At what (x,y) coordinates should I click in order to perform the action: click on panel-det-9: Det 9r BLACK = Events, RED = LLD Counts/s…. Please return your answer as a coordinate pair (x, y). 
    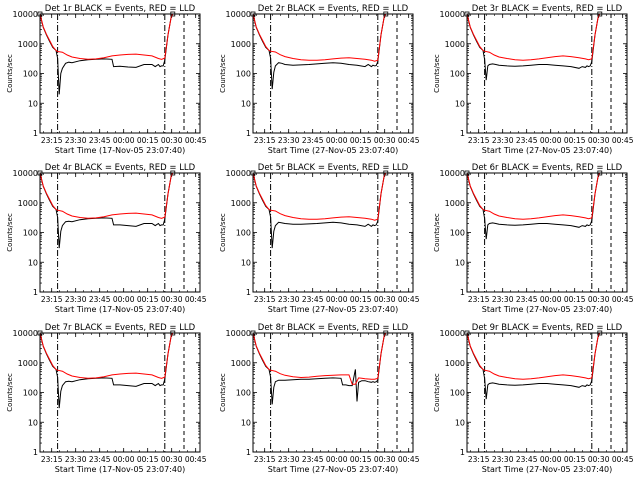
    Looking at the image, I should click on (533, 398).